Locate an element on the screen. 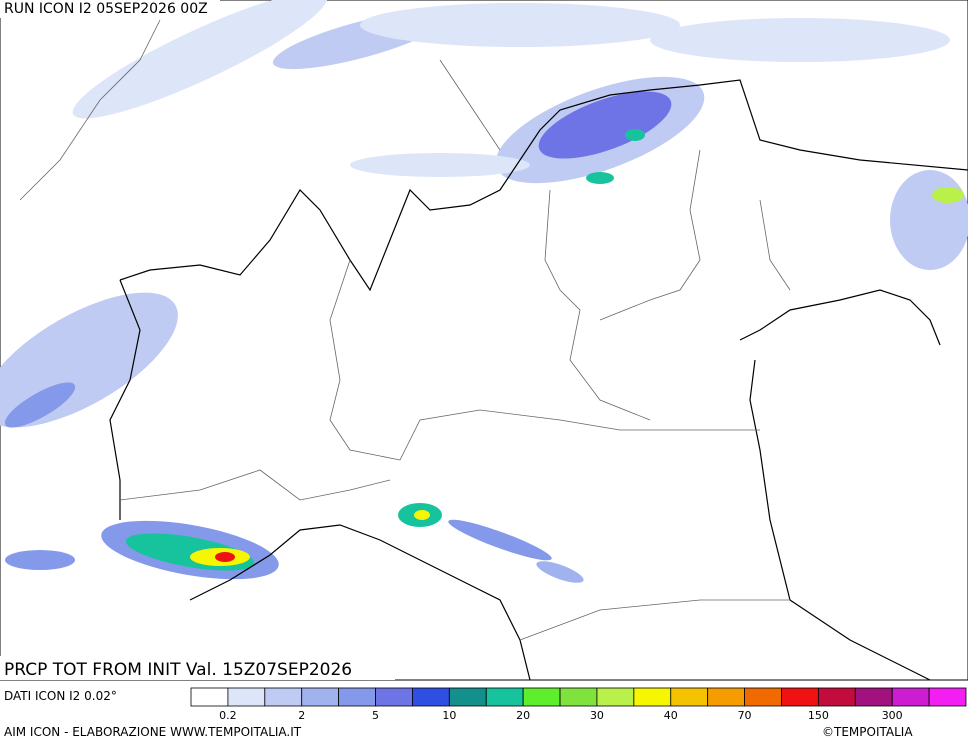 This screenshot has width=968, height=745. colorbar-label: 40 is located at coordinates (671, 715).